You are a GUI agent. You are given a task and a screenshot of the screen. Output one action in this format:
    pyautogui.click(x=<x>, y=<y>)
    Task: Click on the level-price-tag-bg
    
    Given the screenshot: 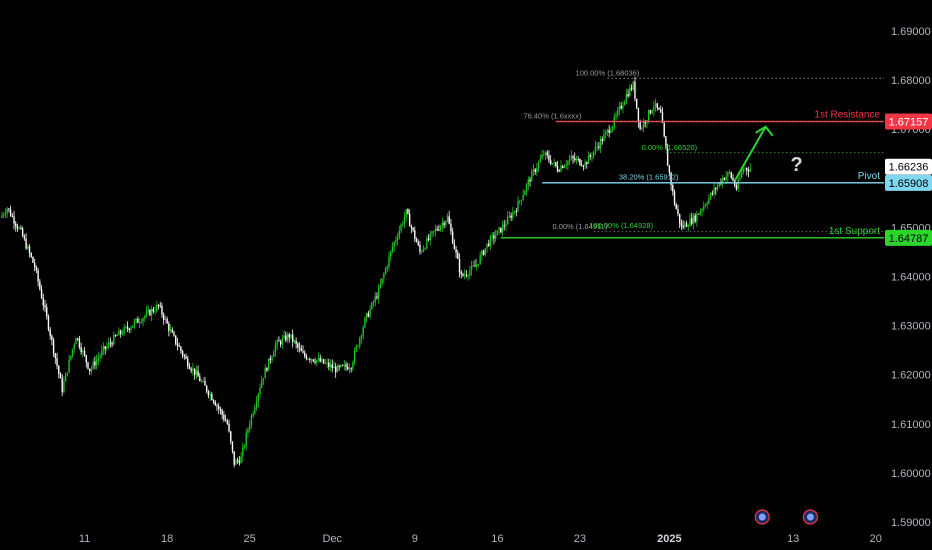 What is the action you would take?
    pyautogui.click(x=908, y=182)
    